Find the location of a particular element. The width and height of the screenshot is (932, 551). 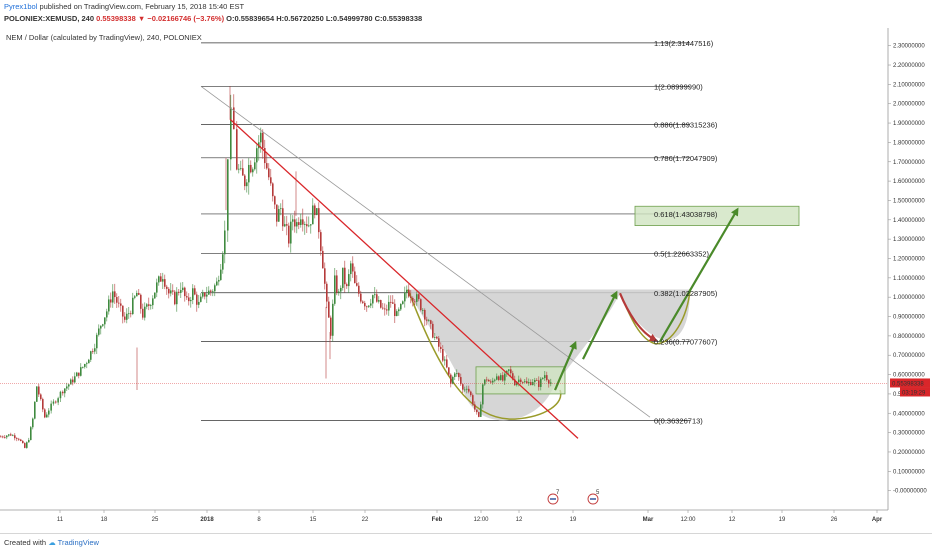

last-price-label: 0.55398338 is located at coordinates (908, 384).